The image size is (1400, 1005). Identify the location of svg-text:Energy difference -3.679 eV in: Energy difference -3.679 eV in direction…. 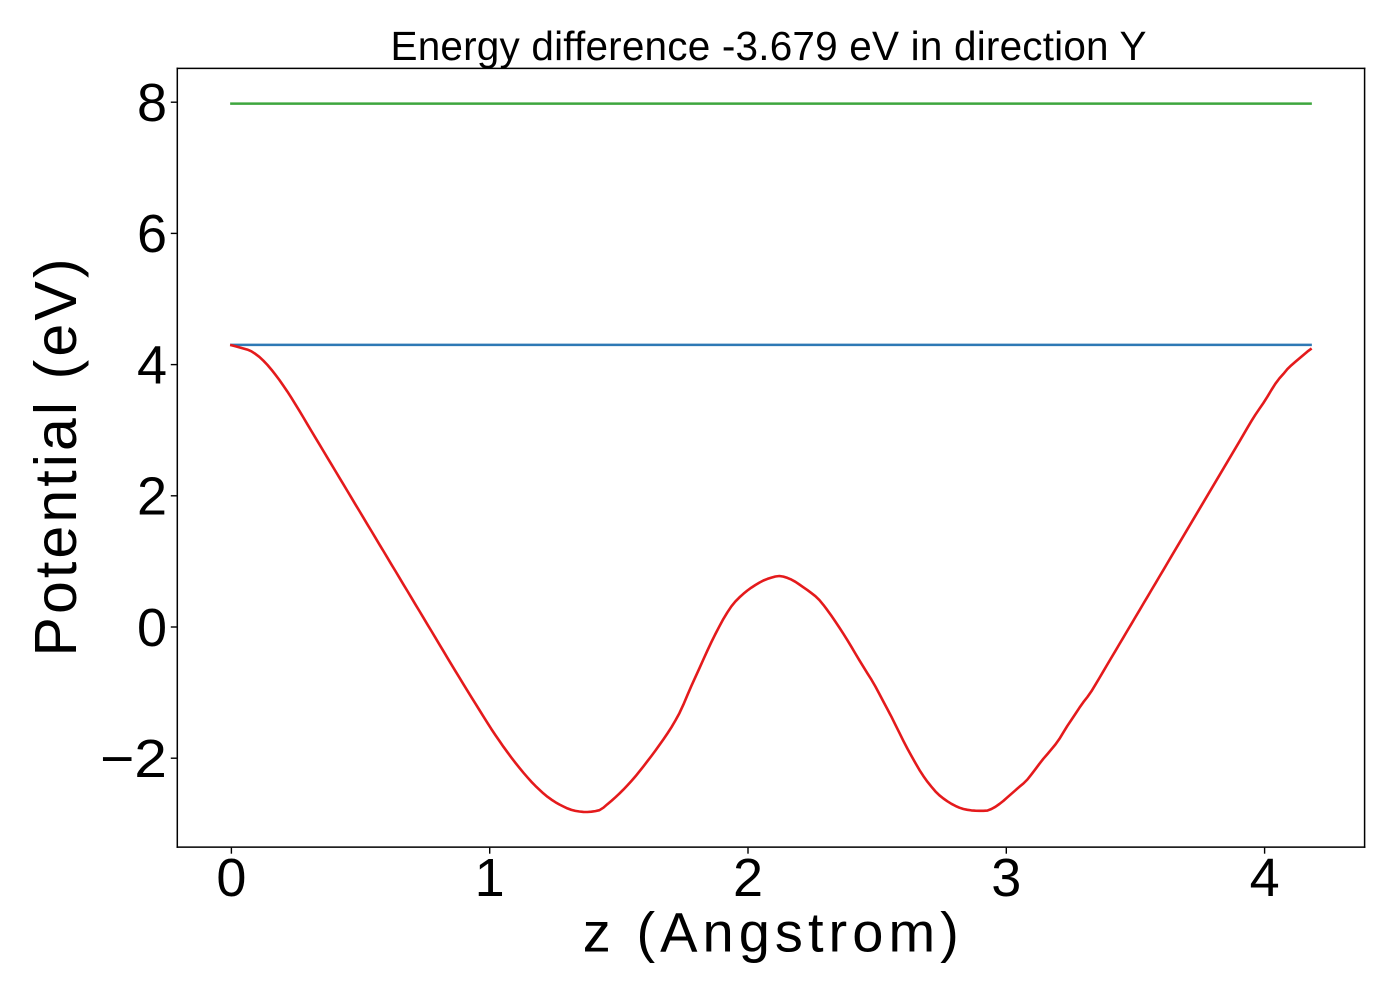
(769, 46).